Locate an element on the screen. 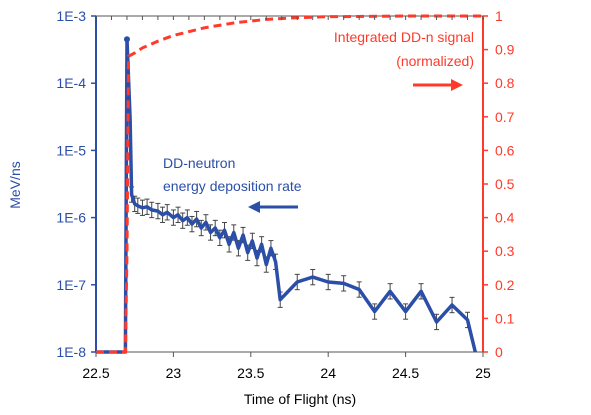 The image size is (591, 415). y-right-tick-label: 0.2 is located at coordinates (505, 285).